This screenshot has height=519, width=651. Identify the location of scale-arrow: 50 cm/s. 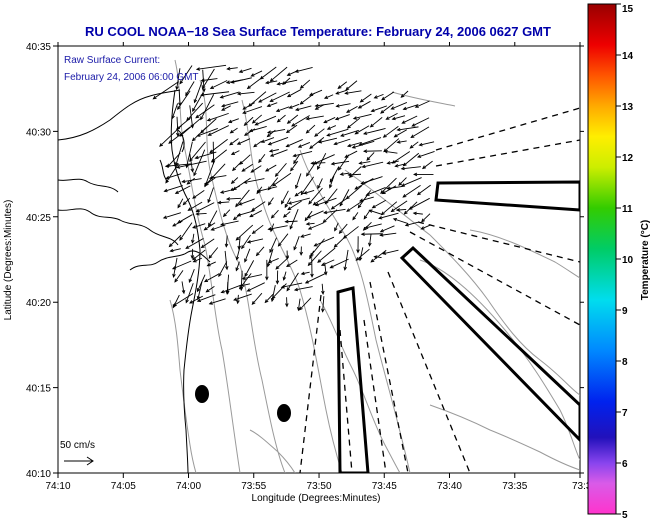
(77, 453).